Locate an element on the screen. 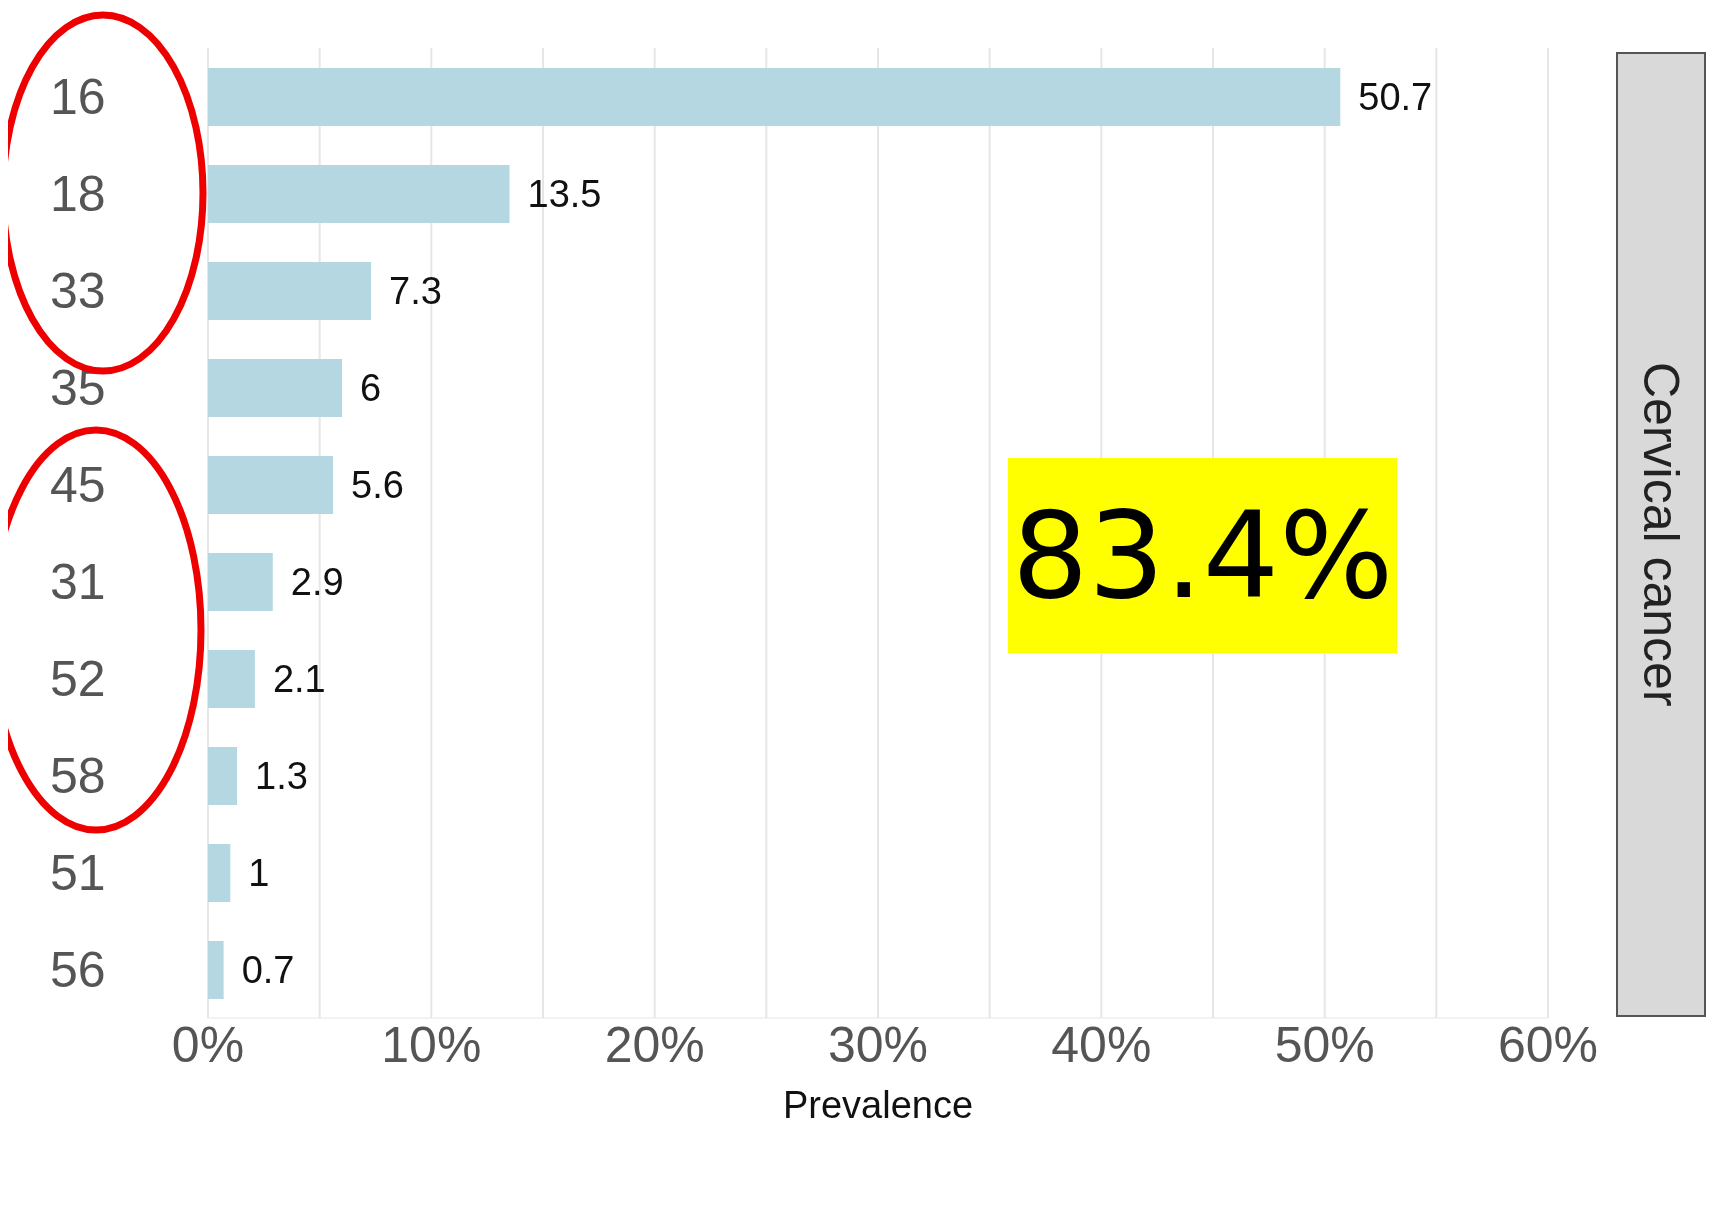  data-label: 0.7 is located at coordinates (268, 970).